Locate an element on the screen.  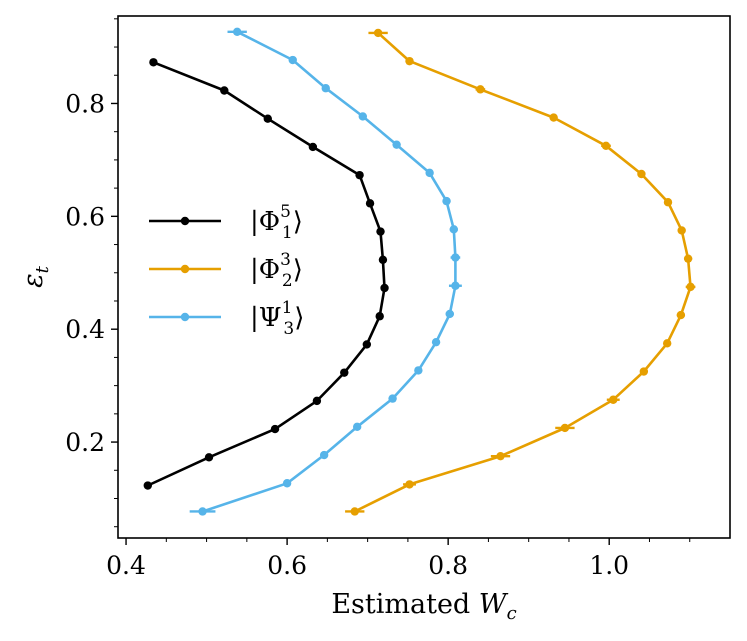
y-axis-label-sub: t is located at coordinates (42, 269).